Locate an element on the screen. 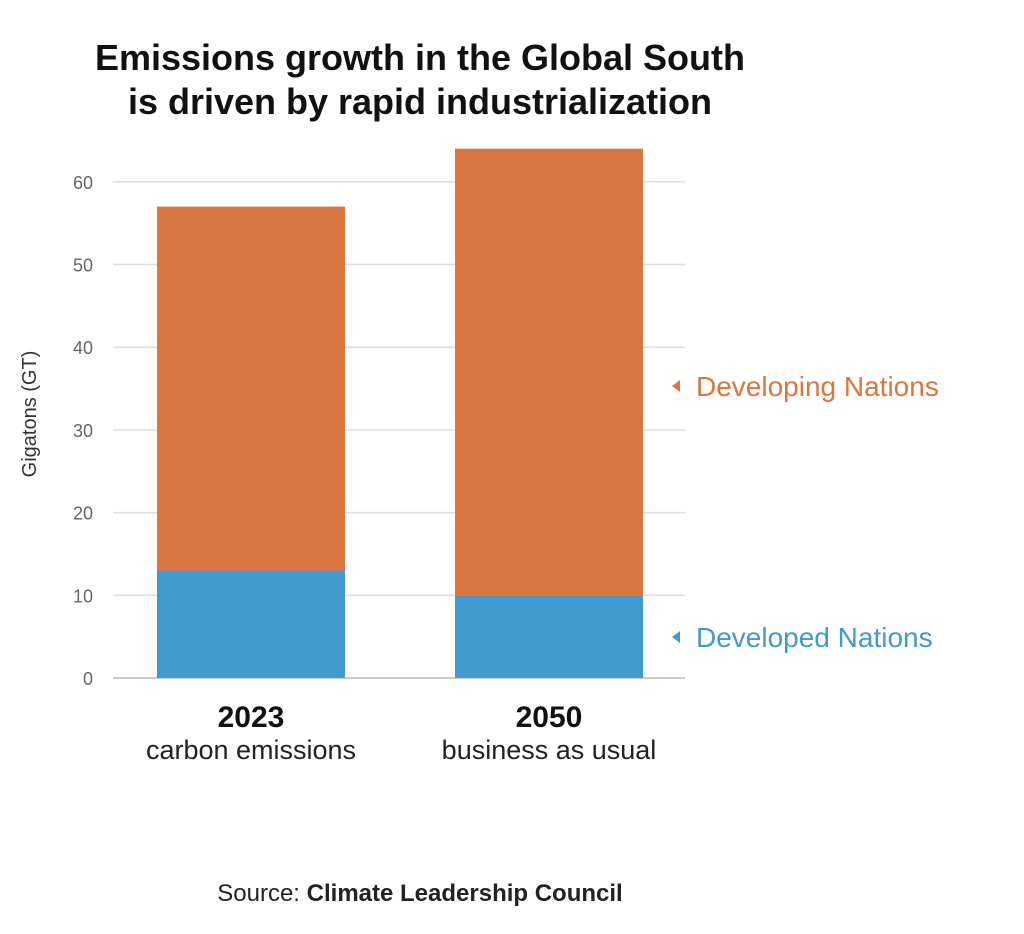 This screenshot has height=934, width=1024. source-prefix: Source: is located at coordinates (258, 893).